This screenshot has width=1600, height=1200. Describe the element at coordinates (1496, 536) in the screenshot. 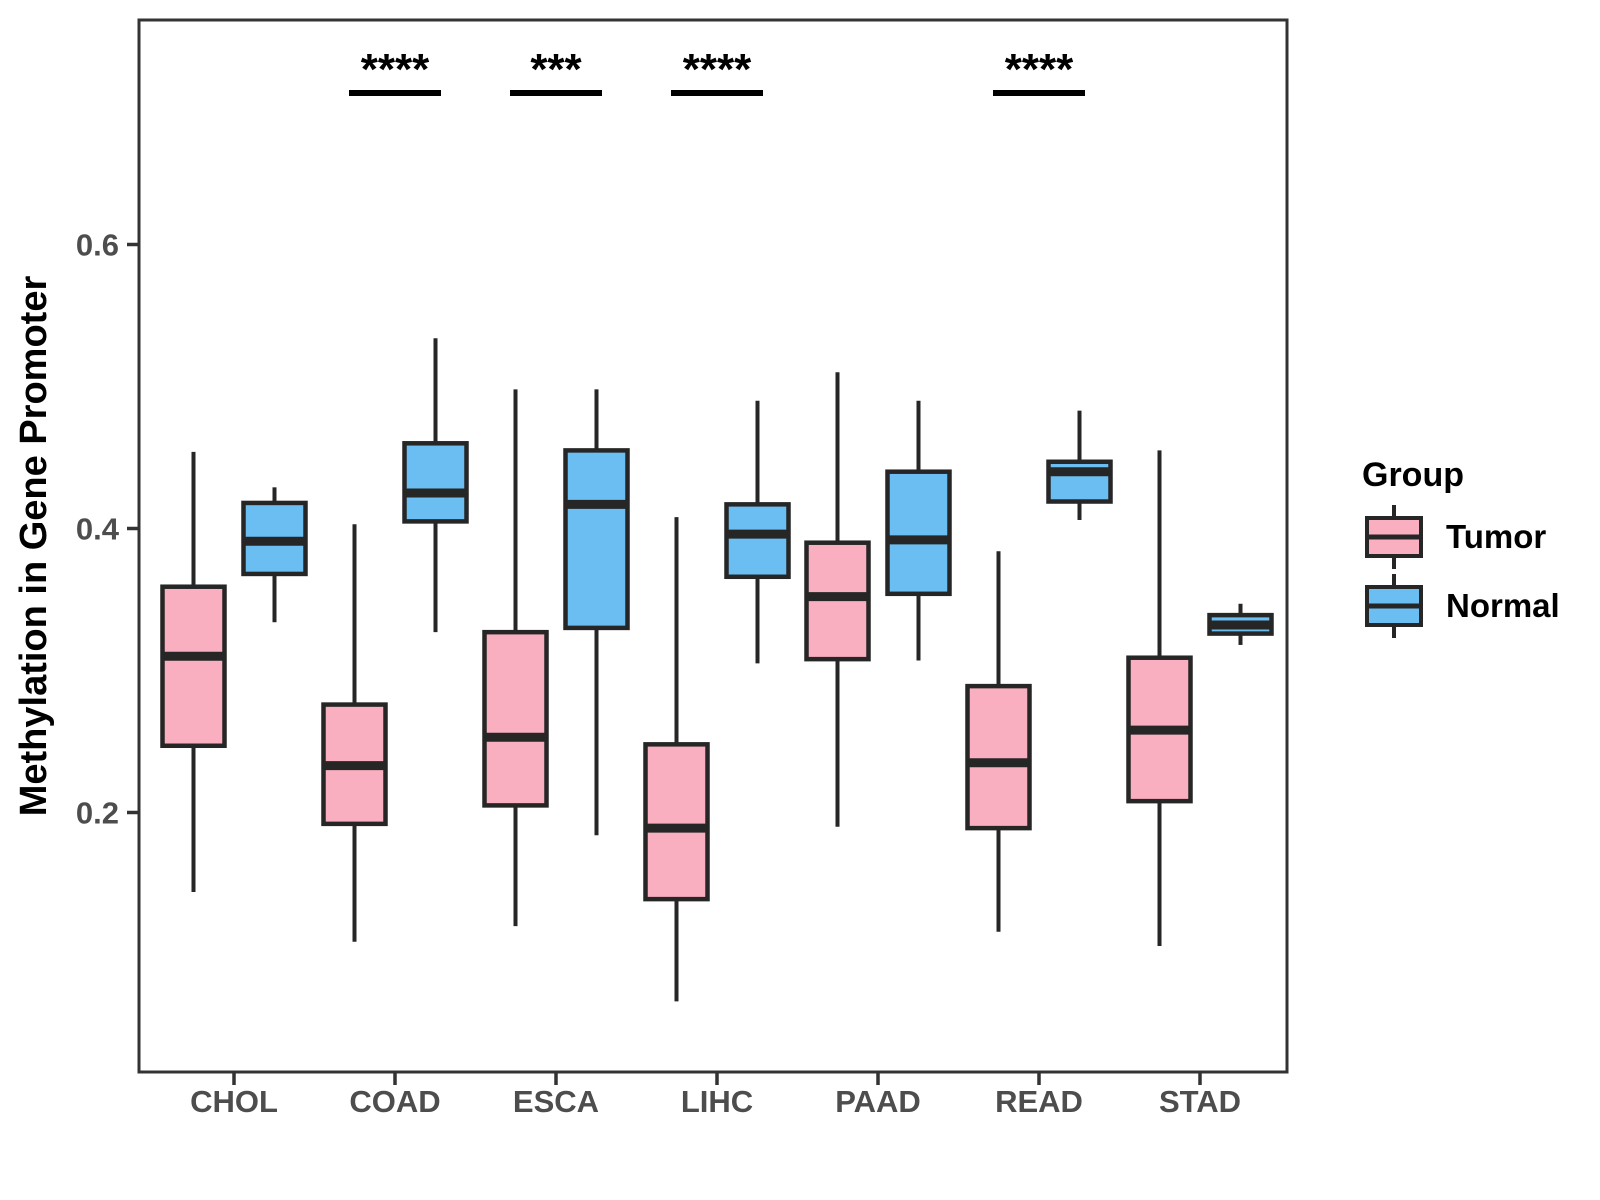

I see `legend-label-Tumor: Tumor` at that location.